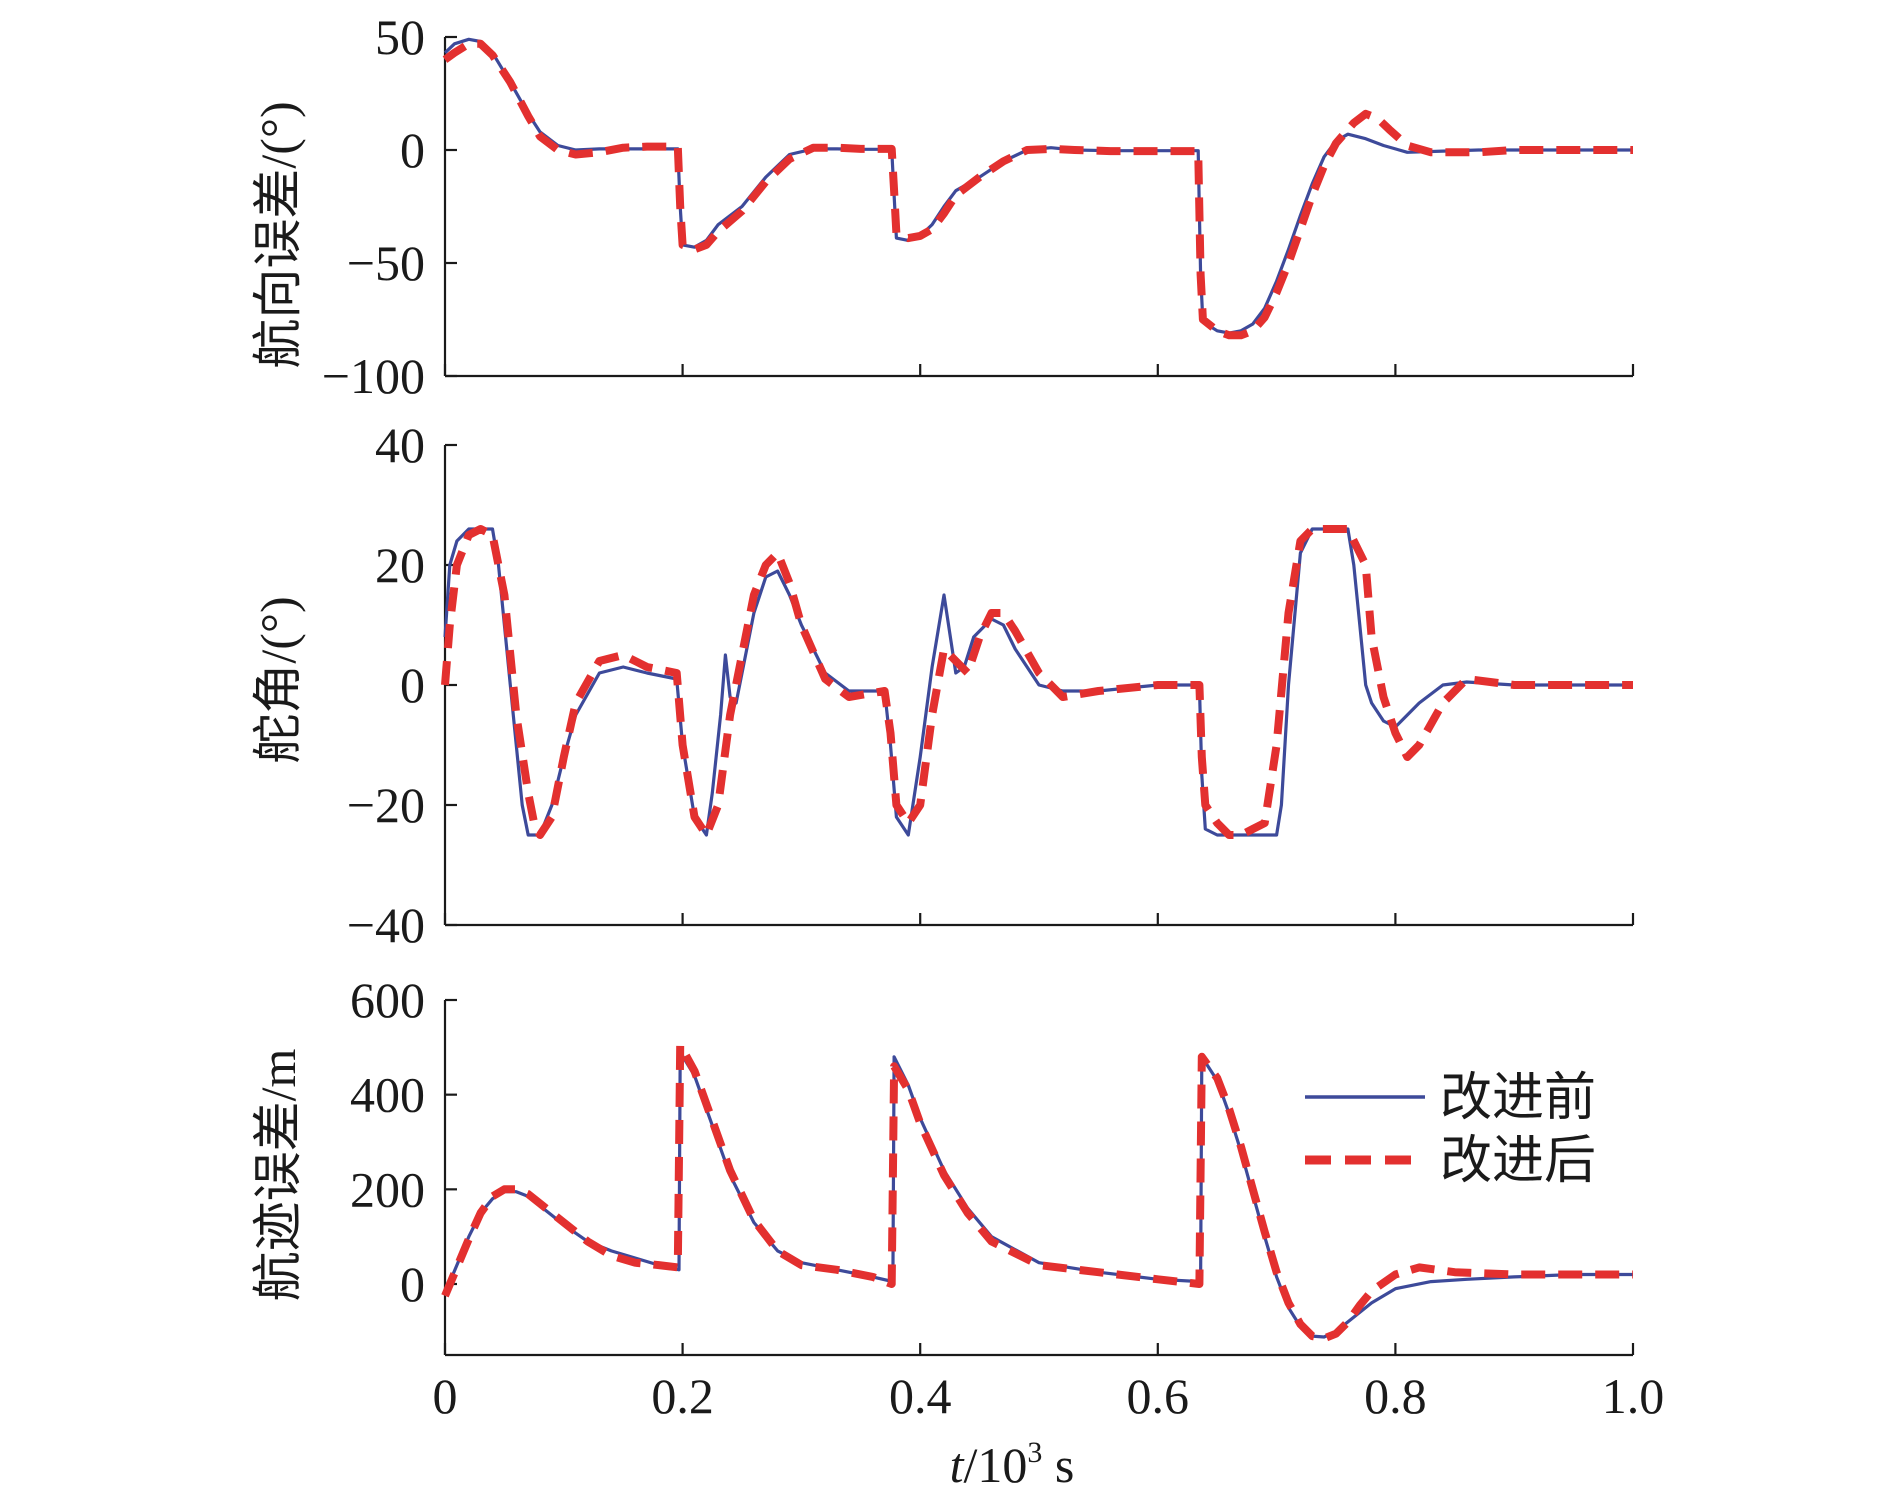  I want to click on heading-error-ytick-label: 0, so click(412, 150).